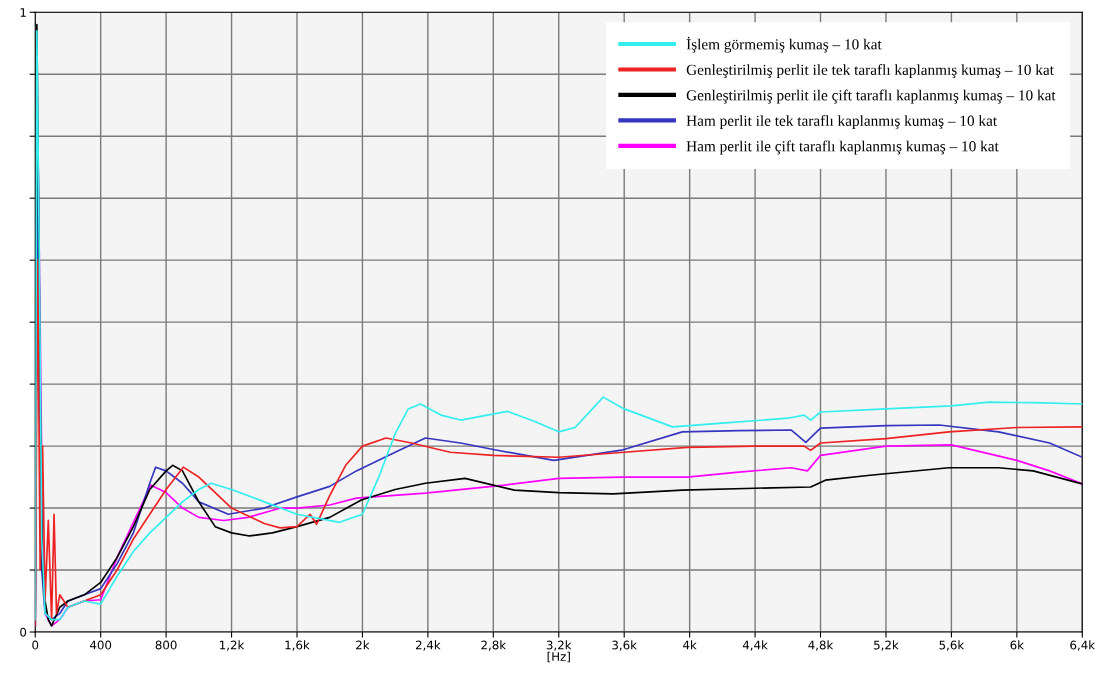 The image size is (1101, 682). Describe the element at coordinates (232, 645) in the screenshot. I see `x-tick-label: 1,2k` at that location.